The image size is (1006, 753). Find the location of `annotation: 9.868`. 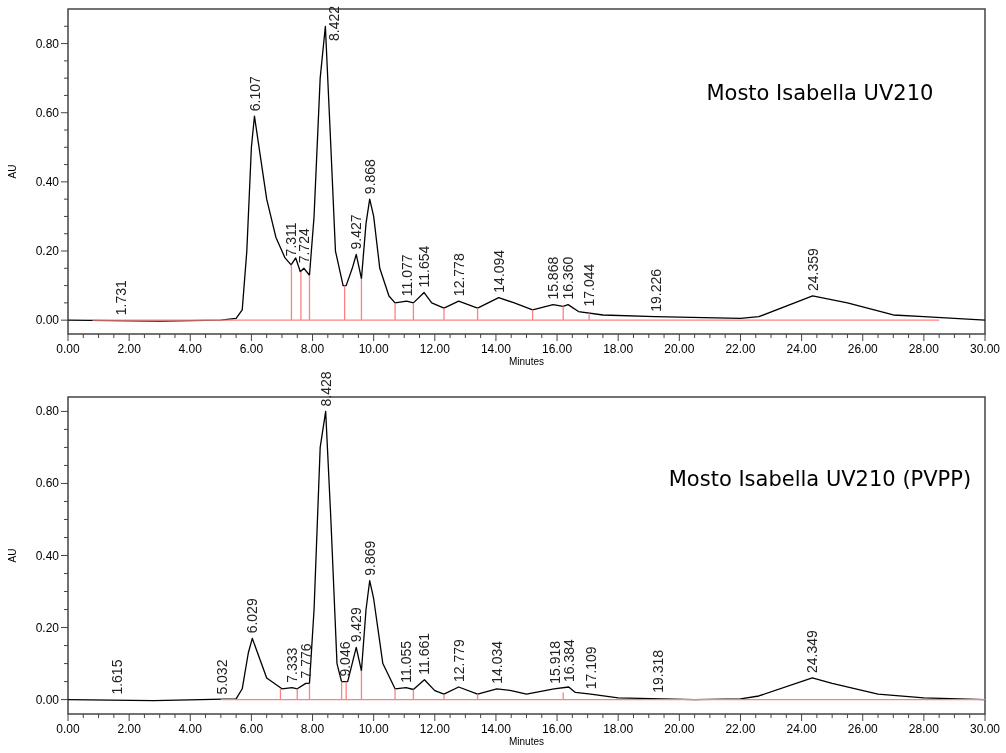

annotation: 9.868 is located at coordinates (369, 176).